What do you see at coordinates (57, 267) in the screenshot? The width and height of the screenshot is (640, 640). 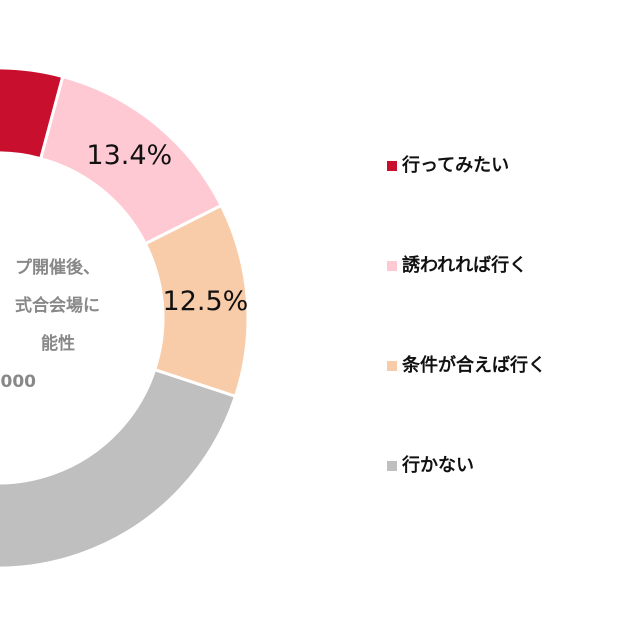 I see `center-text: プ開催後、` at bounding box center [57, 267].